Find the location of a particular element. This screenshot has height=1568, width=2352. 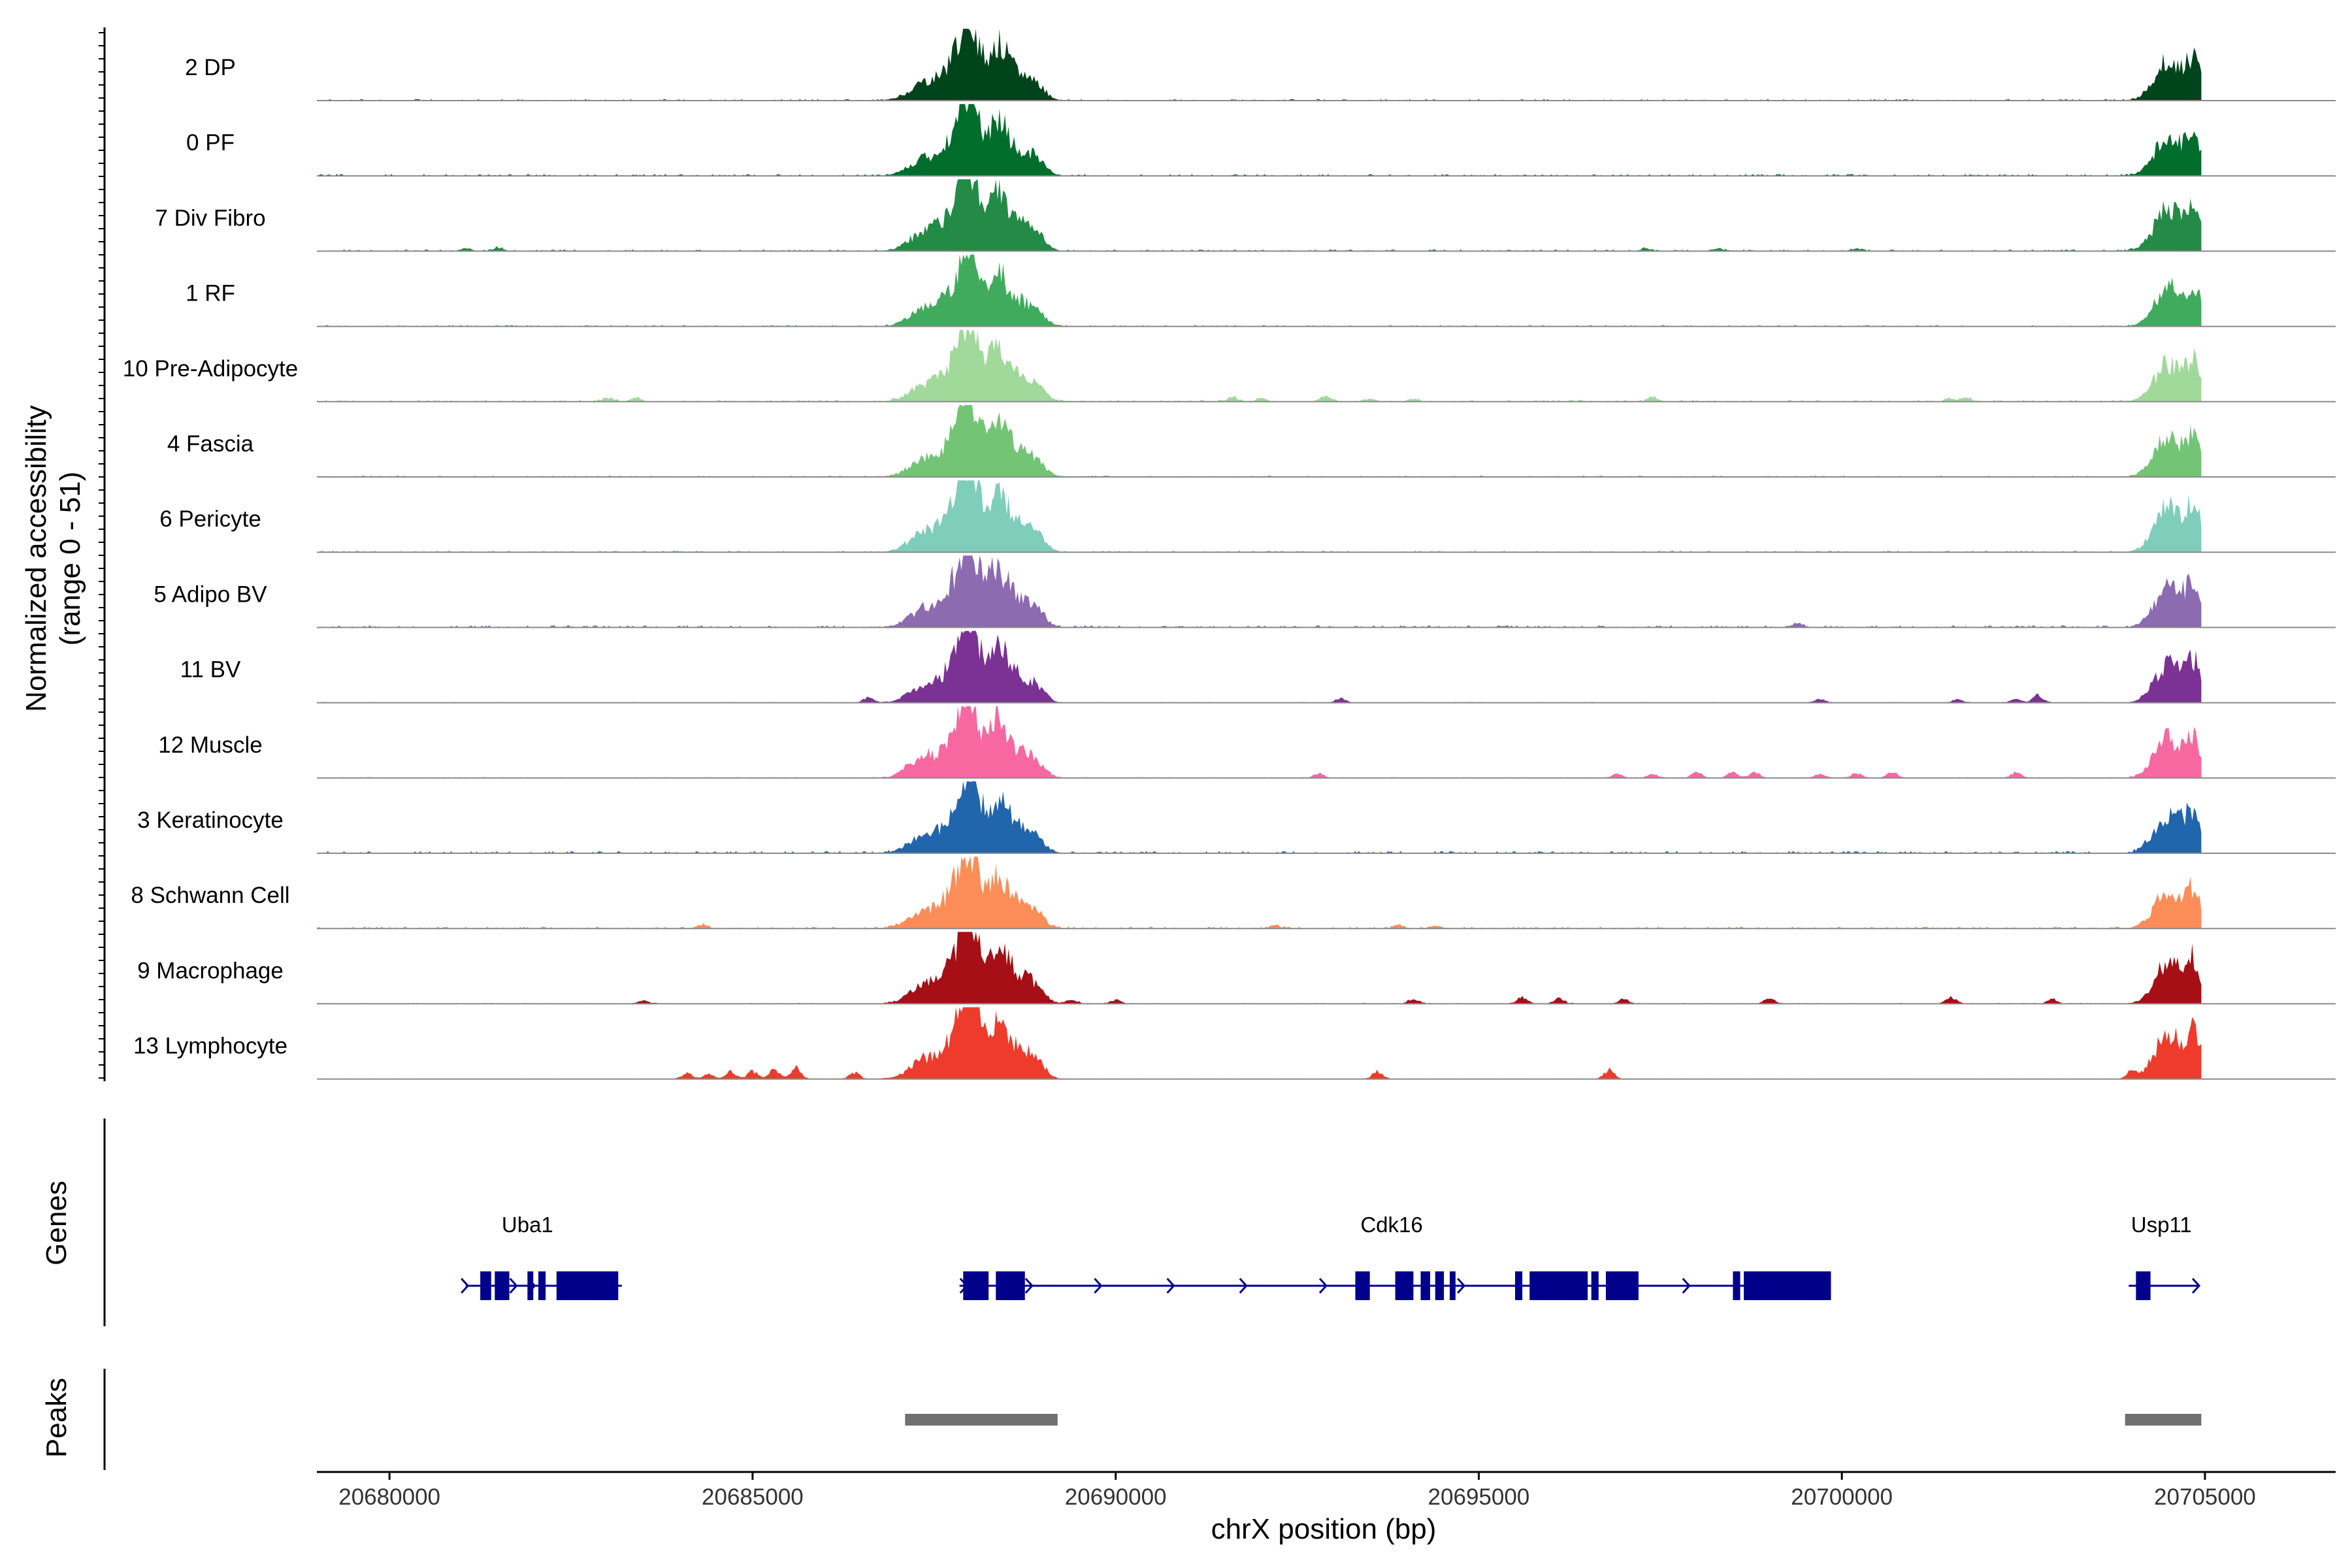

x-tick-label: 20705000 is located at coordinates (2205, 1497).